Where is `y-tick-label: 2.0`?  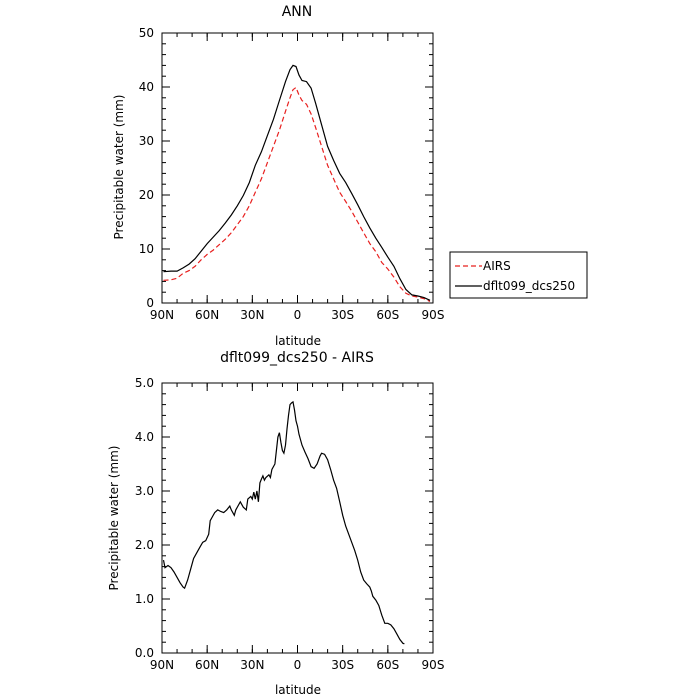 y-tick-label: 2.0 is located at coordinates (144, 545).